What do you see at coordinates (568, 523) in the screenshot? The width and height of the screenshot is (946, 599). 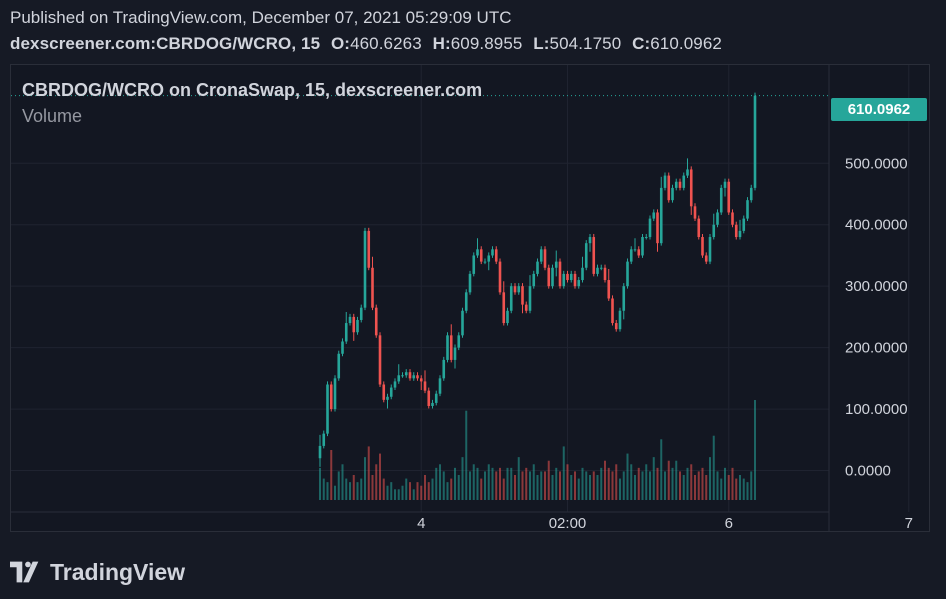 I see `x-tick-label: 02:00` at bounding box center [568, 523].